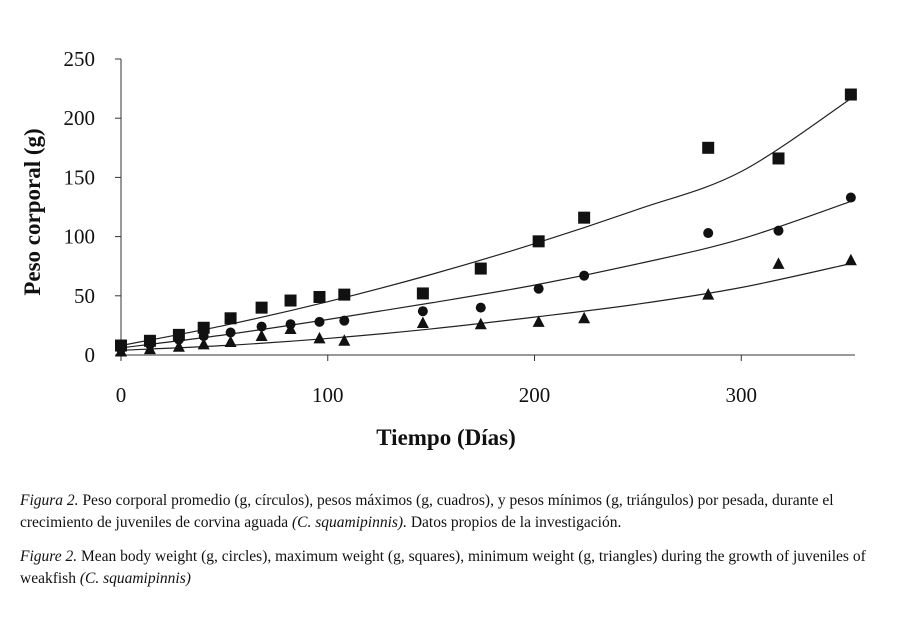  I want to click on caption-english-label: Figure 2., so click(49, 556).